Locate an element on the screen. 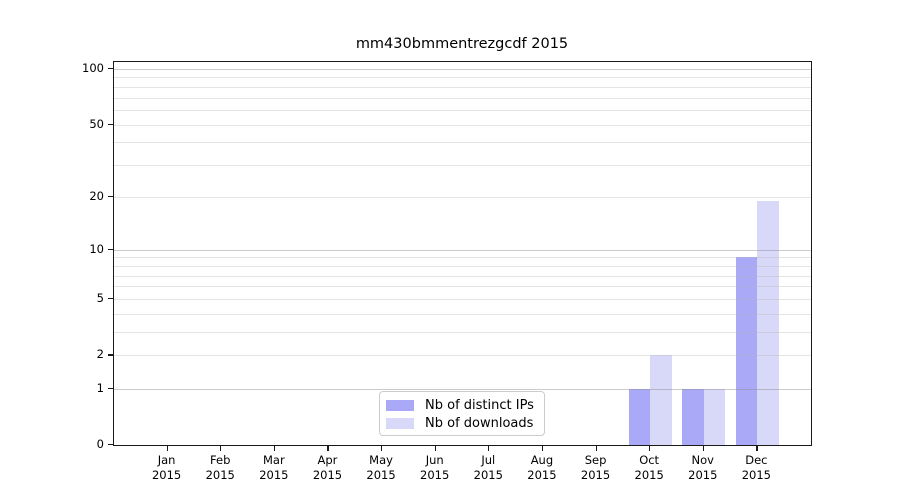 The image size is (900, 500). y-tick-label: 10 is located at coordinates (96, 248).